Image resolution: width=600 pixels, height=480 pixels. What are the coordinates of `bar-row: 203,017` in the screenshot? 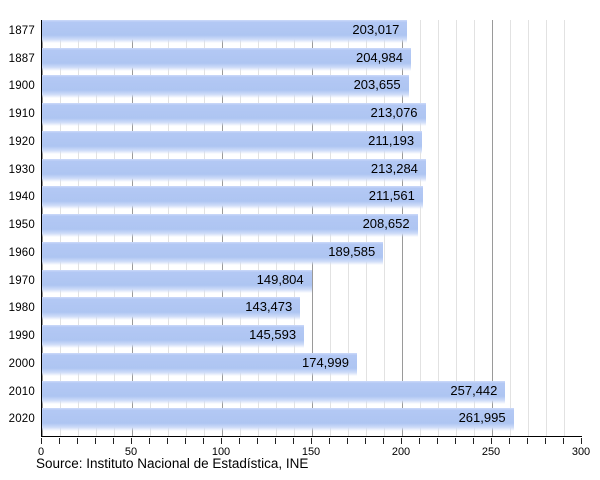 It's located at (312, 34).